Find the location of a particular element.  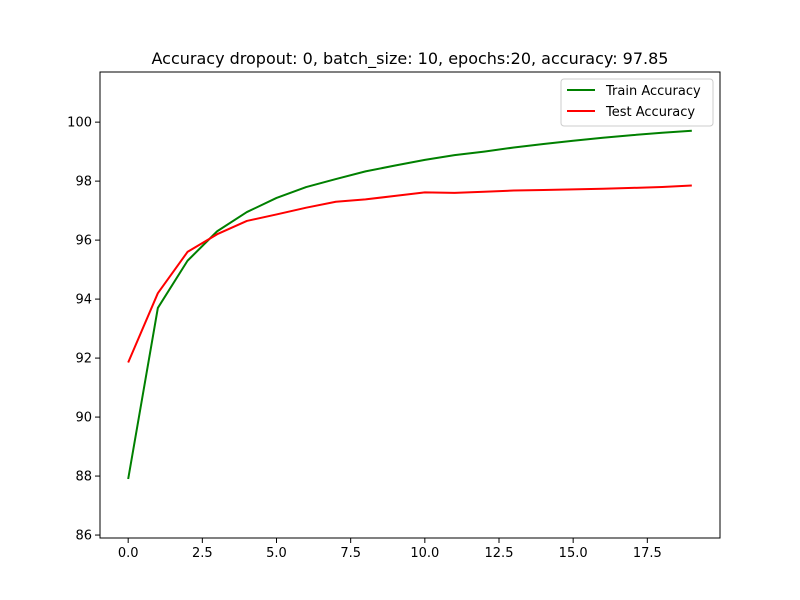

x-tick-label: 0.0 is located at coordinates (128, 553).